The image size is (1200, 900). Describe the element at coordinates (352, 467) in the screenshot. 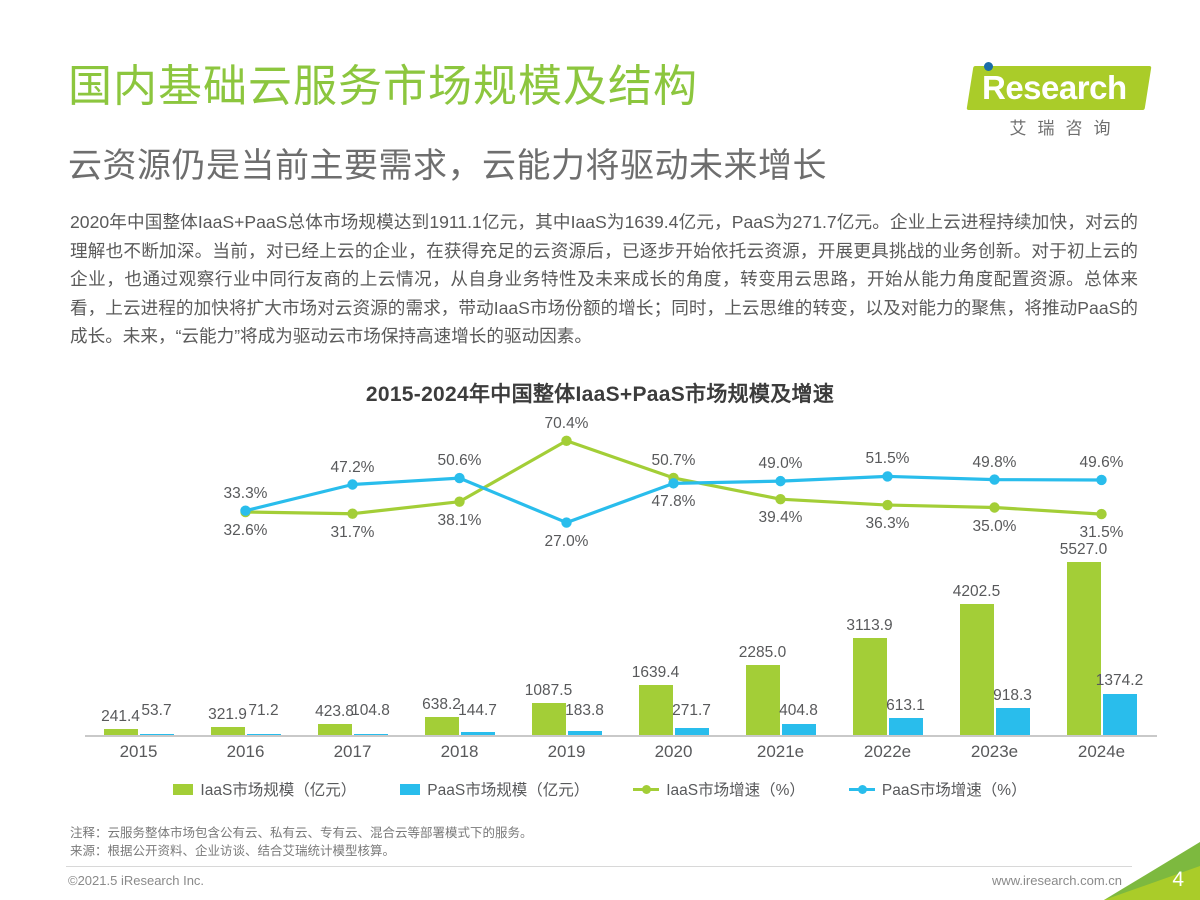

I see `pct-label-paas: 47.2%` at that location.